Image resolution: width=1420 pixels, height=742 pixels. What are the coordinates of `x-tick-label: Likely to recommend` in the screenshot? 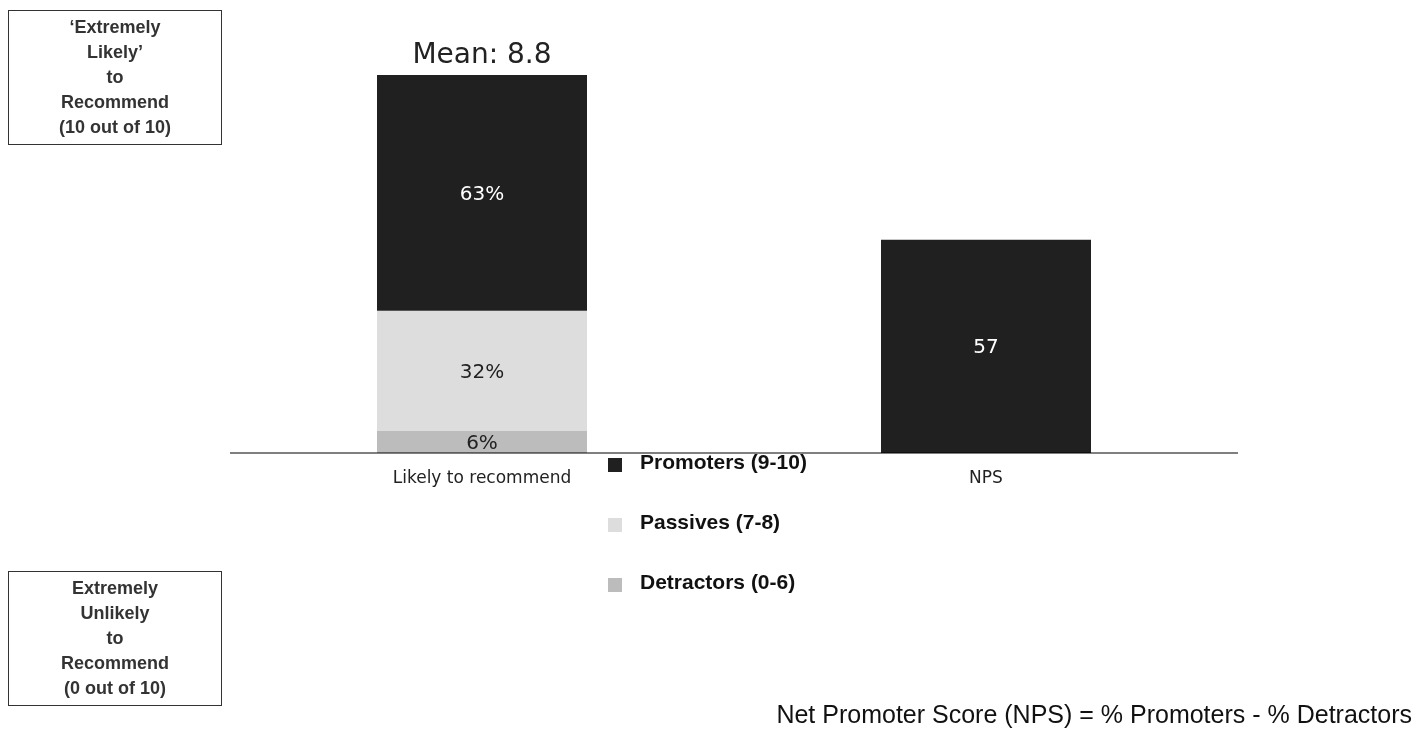 It's located at (482, 477).